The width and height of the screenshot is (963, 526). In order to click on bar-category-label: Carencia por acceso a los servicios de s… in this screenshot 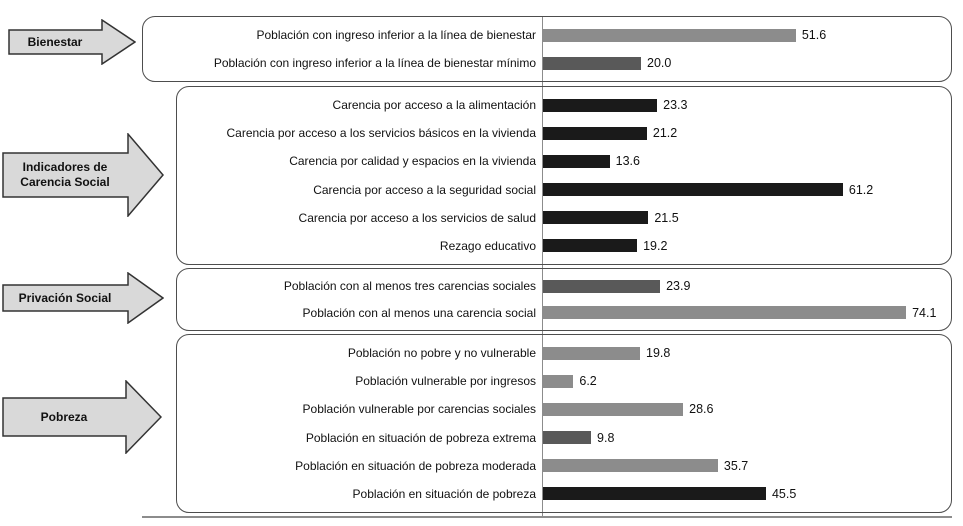, I will do `click(417, 217)`.